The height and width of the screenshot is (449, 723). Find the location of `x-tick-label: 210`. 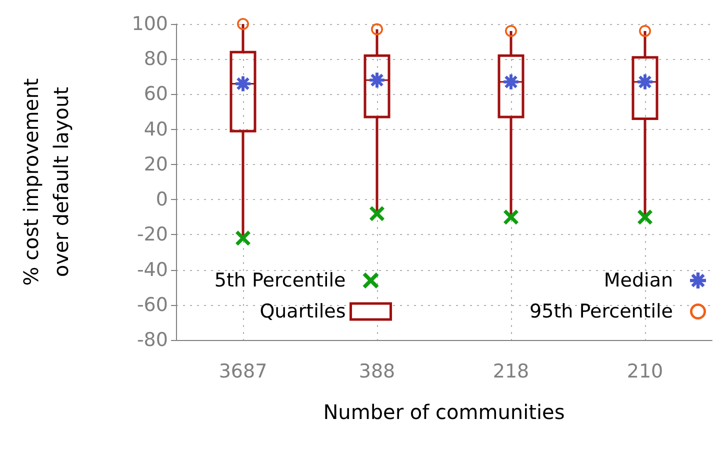

x-tick-label: 210 is located at coordinates (645, 371).